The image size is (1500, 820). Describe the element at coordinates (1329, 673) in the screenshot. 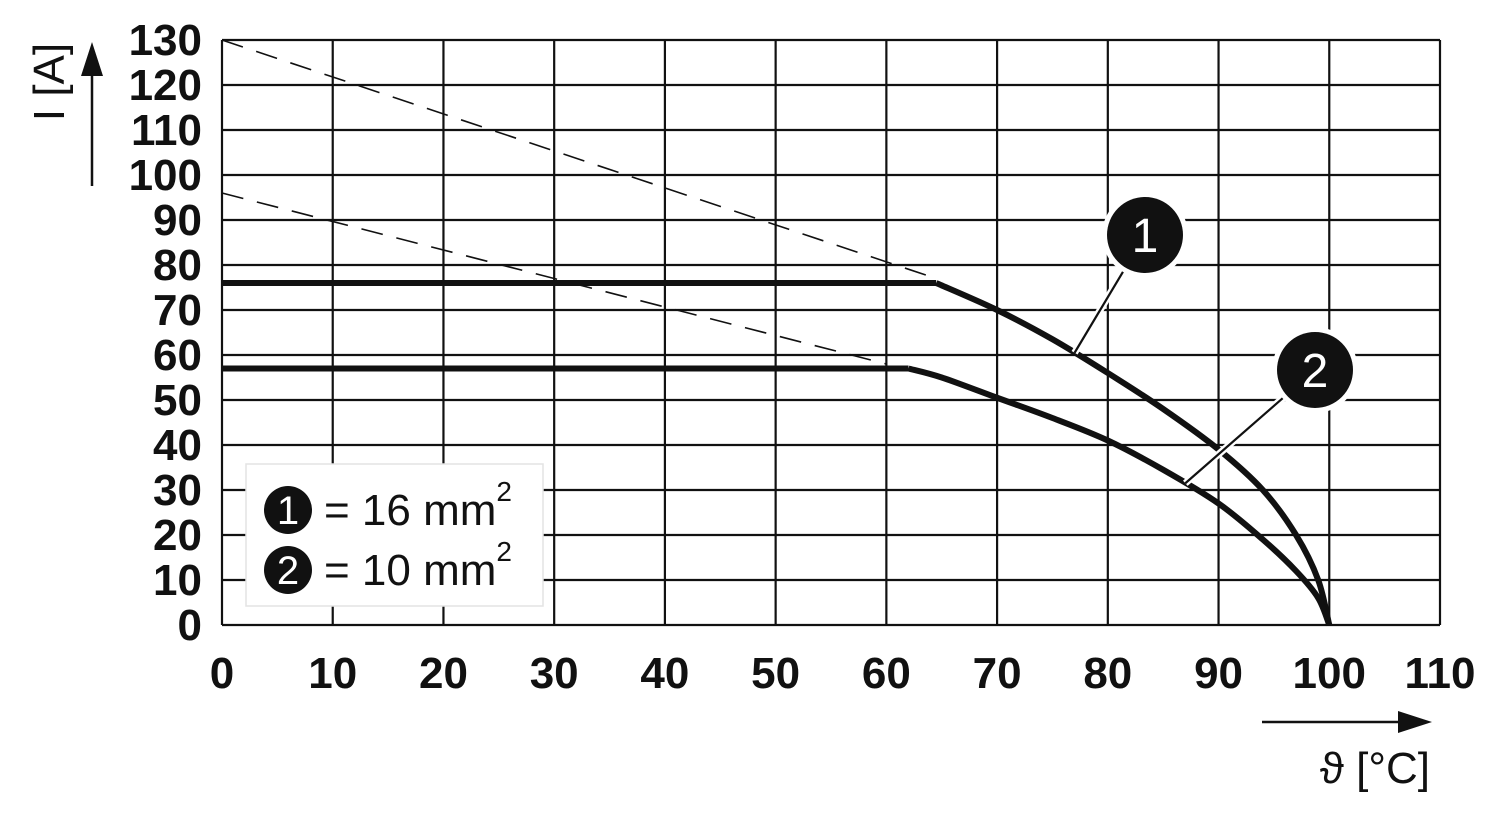

I see `x-tick-label: 100` at that location.